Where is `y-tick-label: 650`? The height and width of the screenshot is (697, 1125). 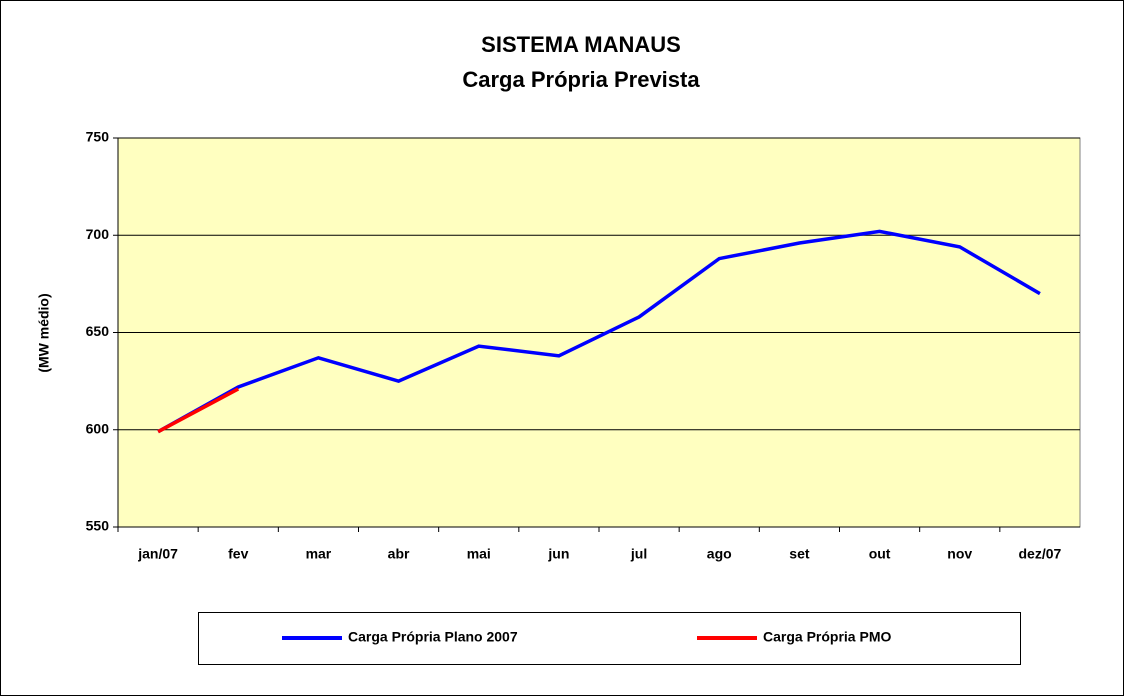 y-tick-label: 650 is located at coordinates (98, 331).